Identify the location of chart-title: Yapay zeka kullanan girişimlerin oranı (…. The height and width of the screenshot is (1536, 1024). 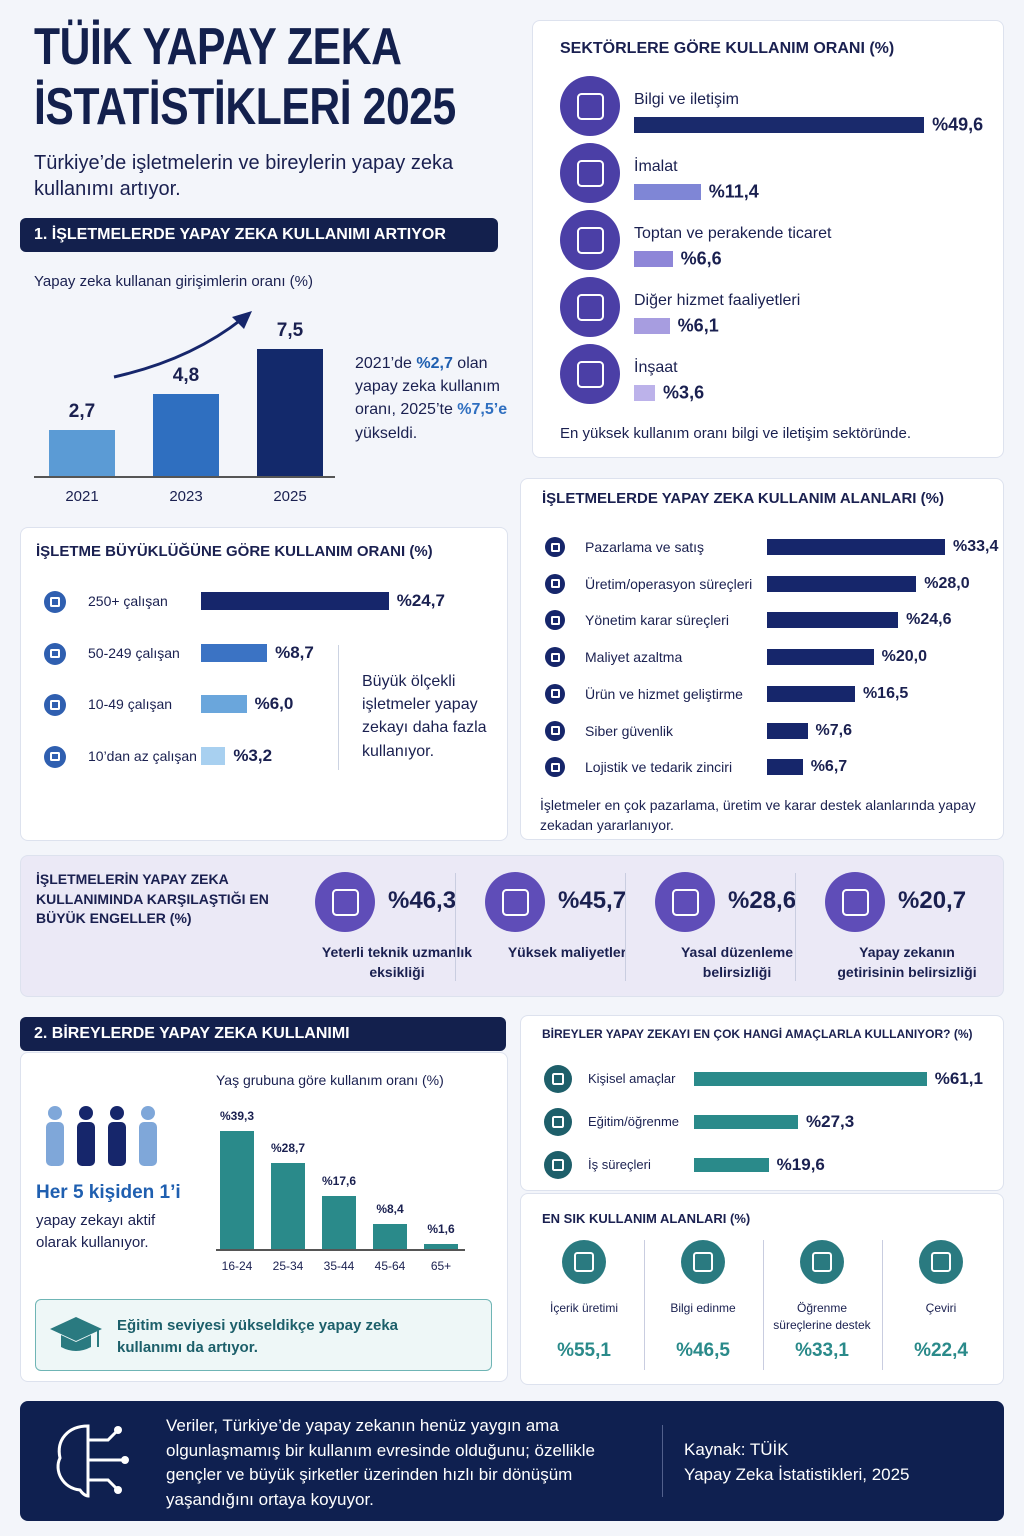
(174, 281).